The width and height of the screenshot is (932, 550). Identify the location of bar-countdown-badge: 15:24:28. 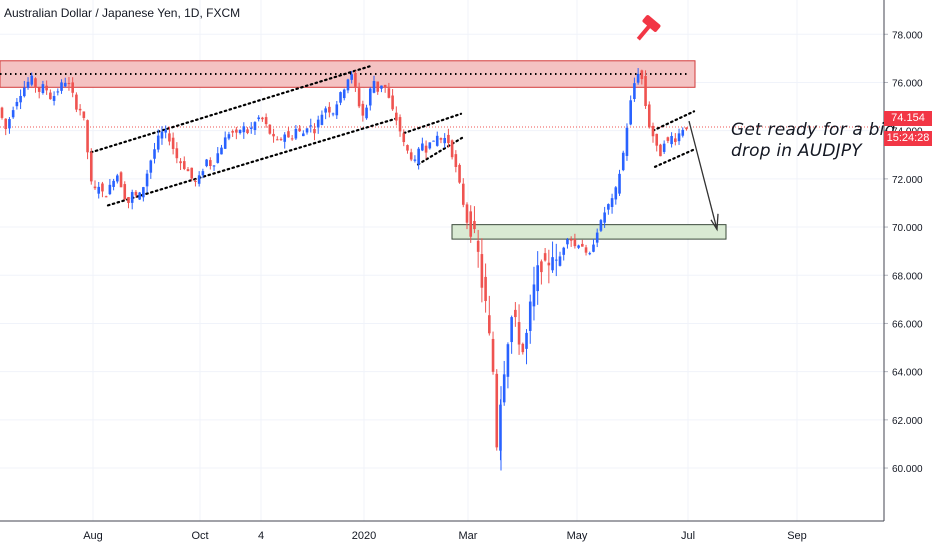
(908, 138).